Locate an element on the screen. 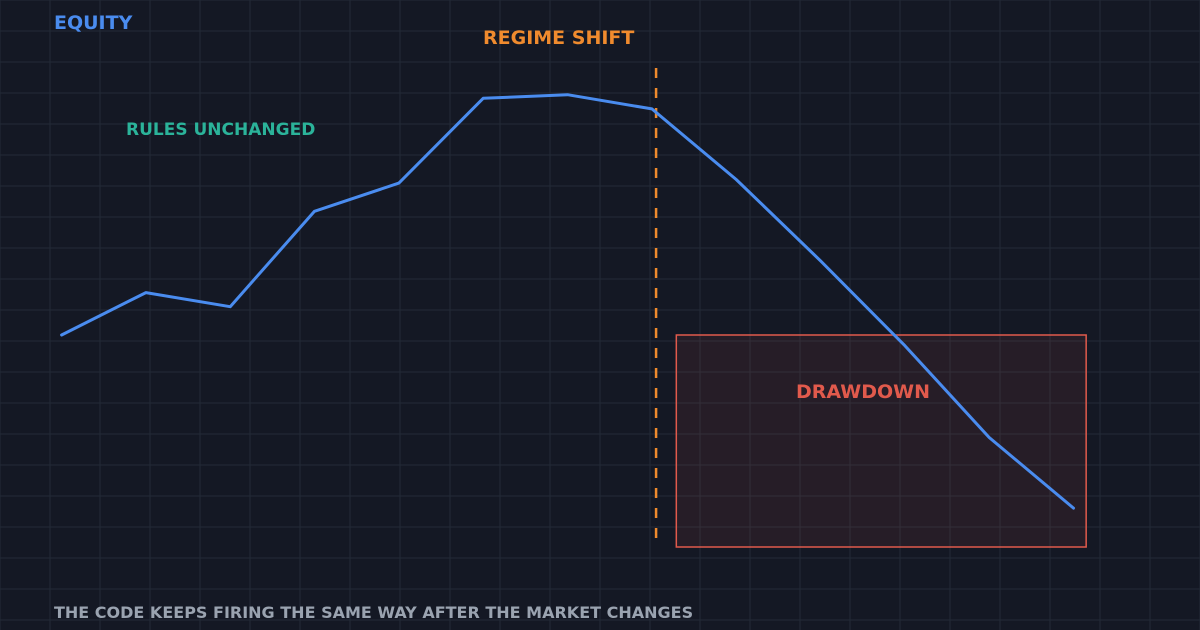  drawdown-layer is located at coordinates (881, 441).